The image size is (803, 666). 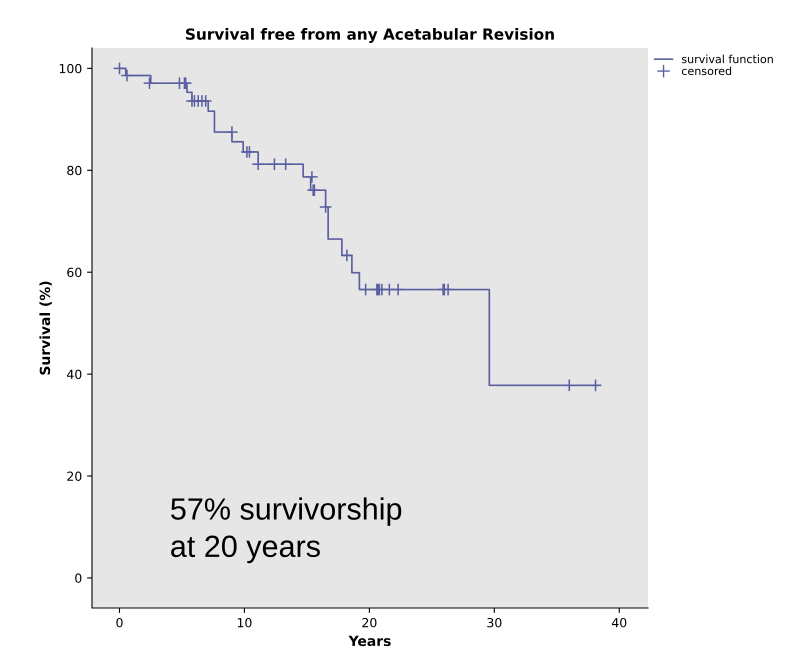 I want to click on chart-title: Survival free from any Acetabular Revision, so click(x=370, y=35).